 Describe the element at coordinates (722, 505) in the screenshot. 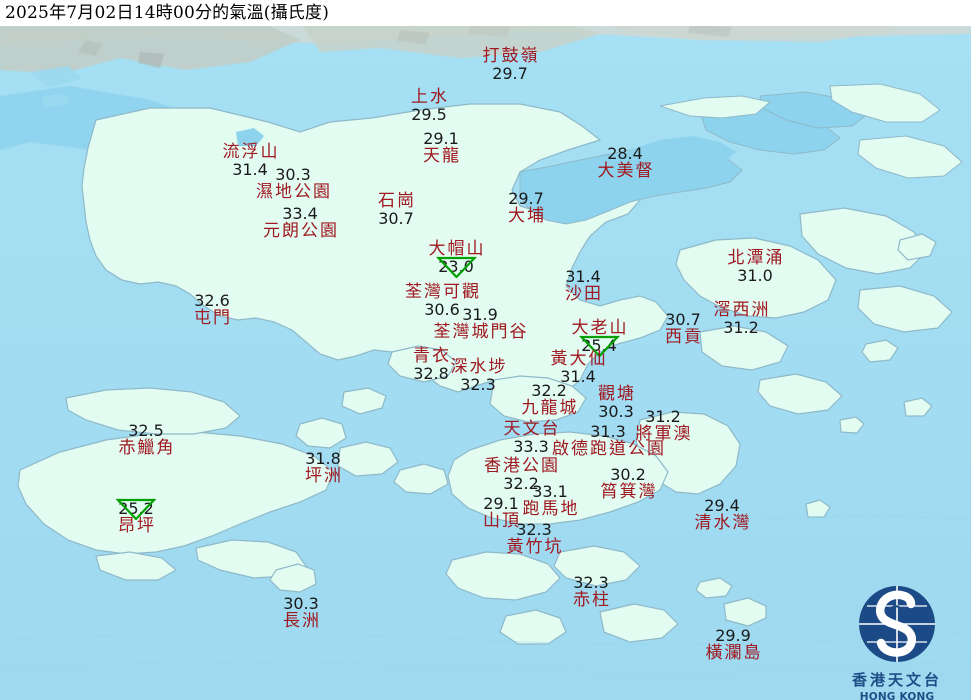

I see `station-temperature: 29.4` at that location.